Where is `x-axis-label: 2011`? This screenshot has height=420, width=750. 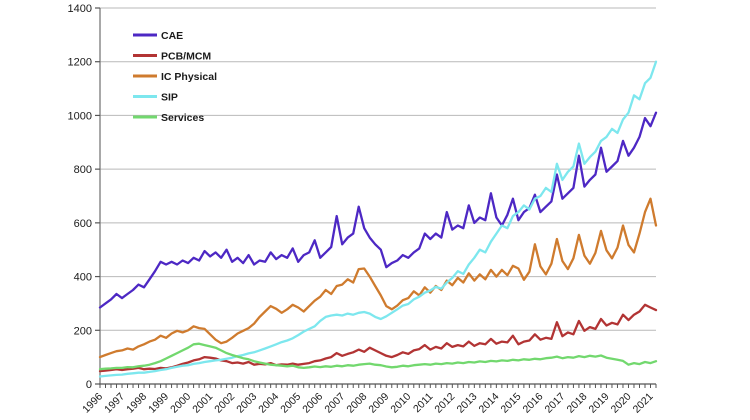 x-axis-label: 2011 is located at coordinates (423, 403).